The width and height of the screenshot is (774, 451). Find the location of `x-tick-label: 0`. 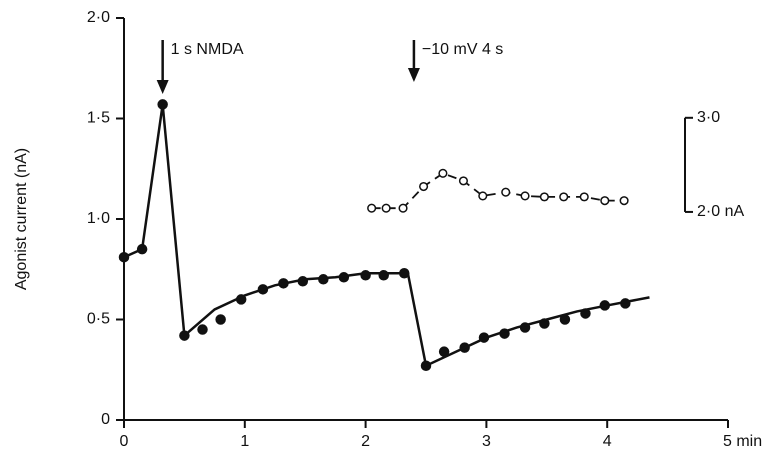

x-tick-label: 0 is located at coordinates (124, 441).